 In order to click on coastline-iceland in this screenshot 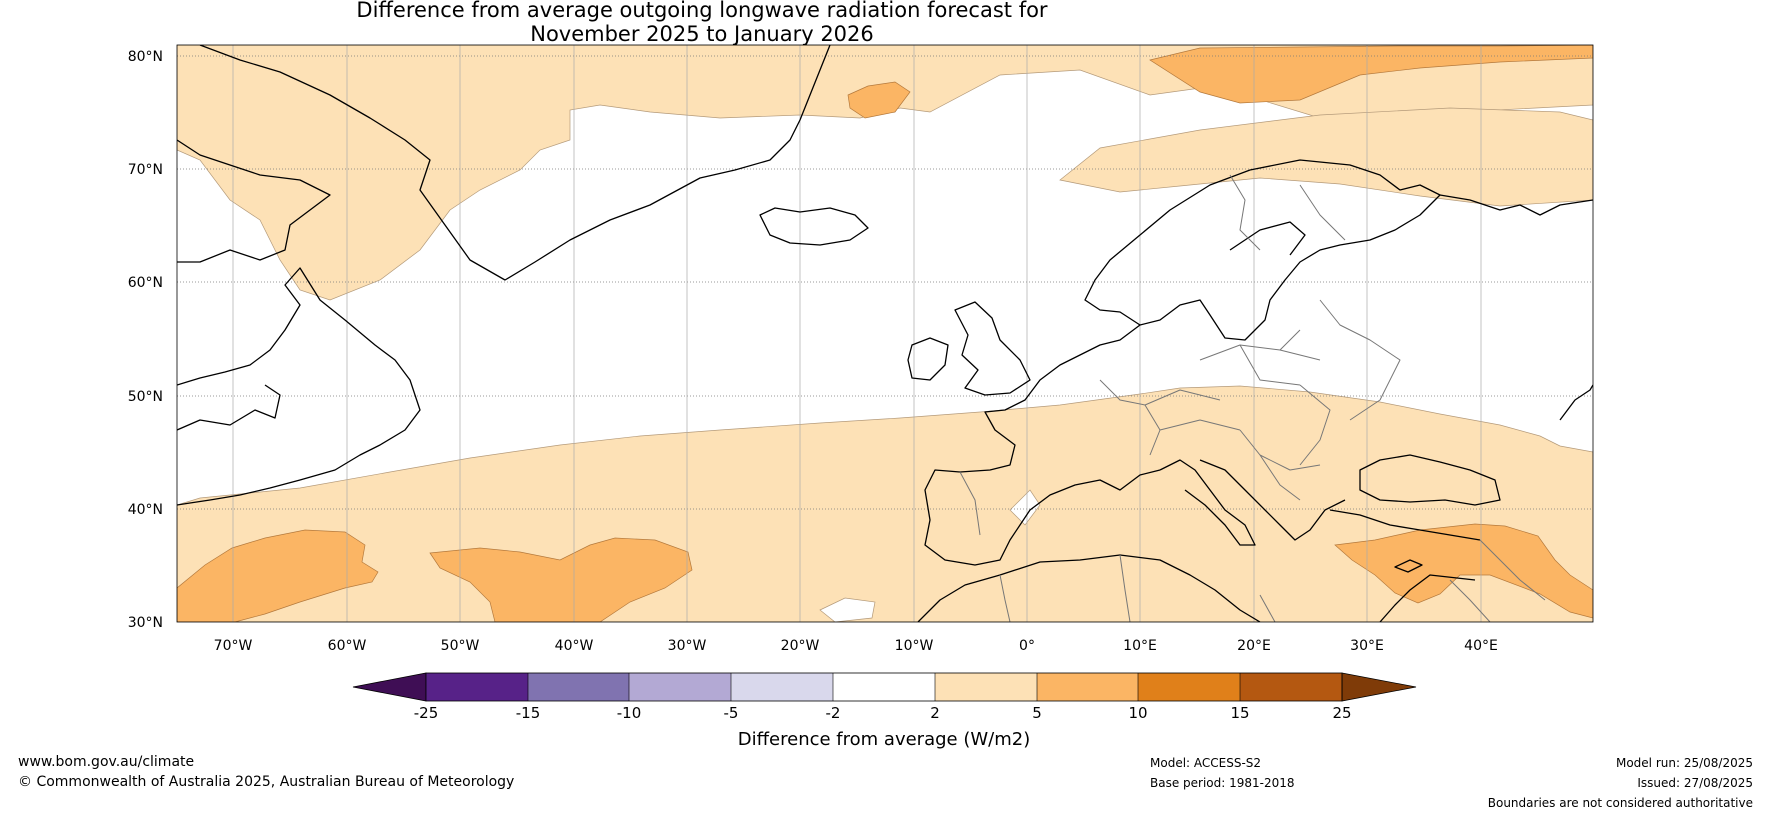, I will do `click(814, 226)`.